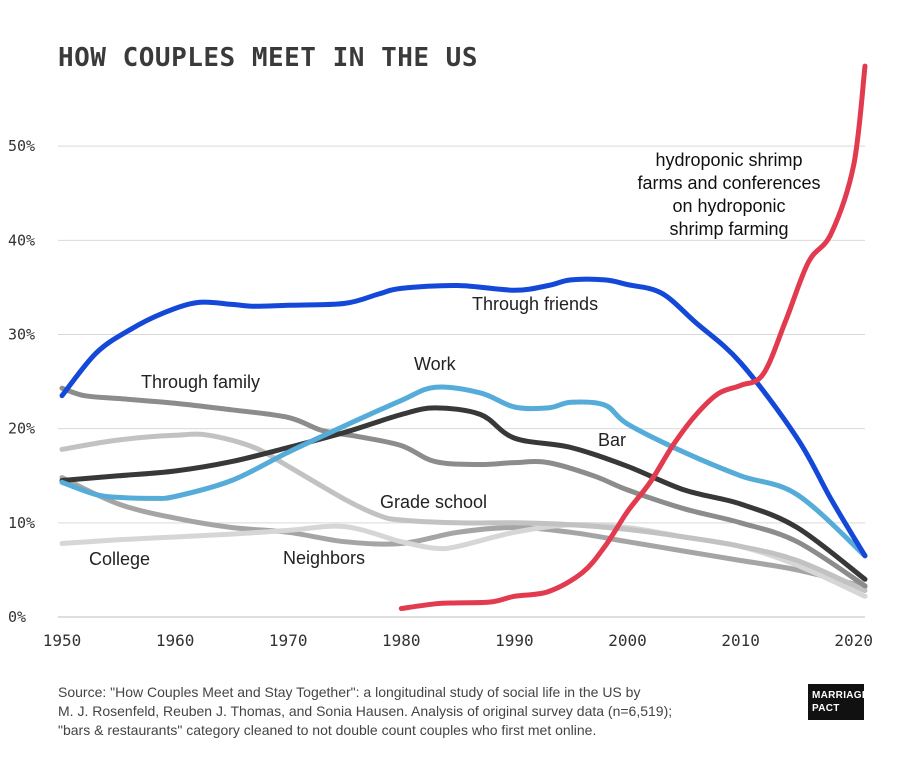 The image size is (900, 767). What do you see at coordinates (21, 381) in the screenshot?
I see `y-axis-ticks: 0% 10% 20% 30% 40% 50%` at bounding box center [21, 381].